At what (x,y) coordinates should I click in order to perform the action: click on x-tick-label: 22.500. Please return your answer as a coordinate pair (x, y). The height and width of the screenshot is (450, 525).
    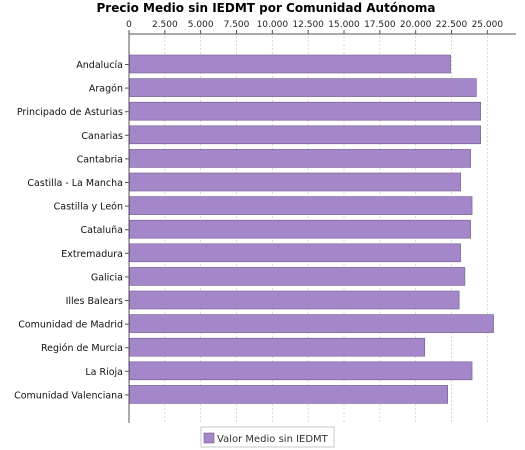
    Looking at the image, I should click on (452, 25).